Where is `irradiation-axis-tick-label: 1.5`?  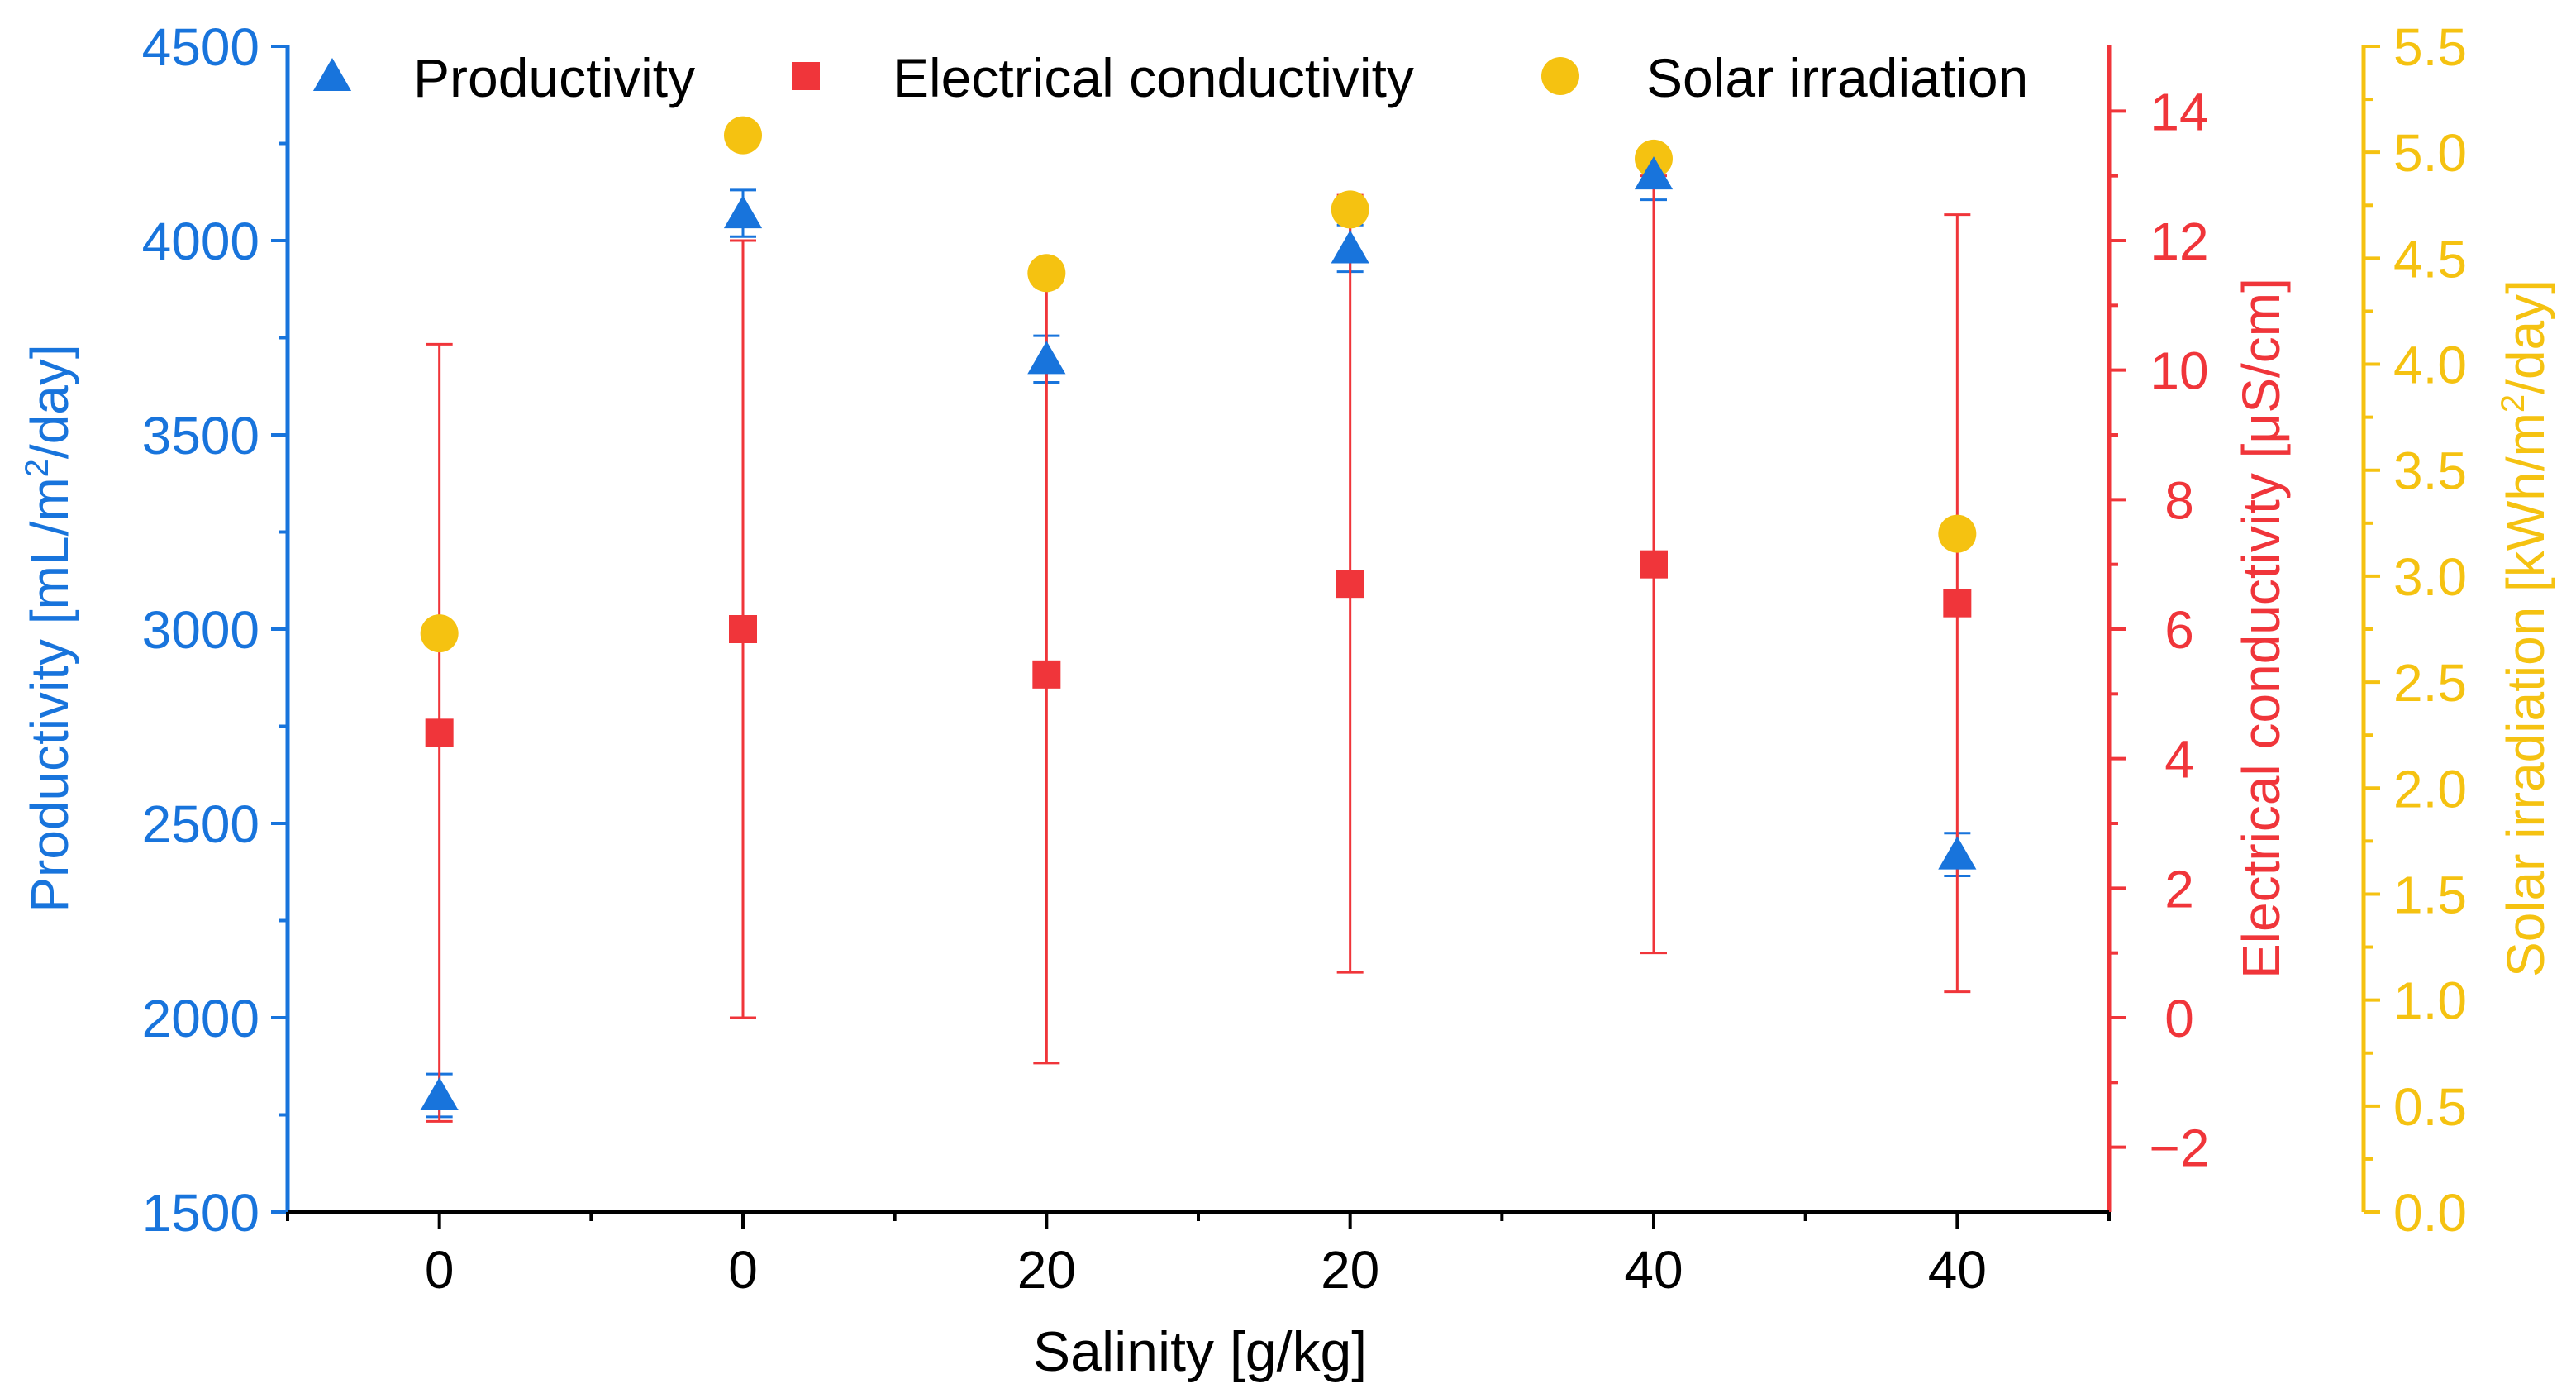 irradiation-axis-tick-label: 1.5 is located at coordinates (2430, 894).